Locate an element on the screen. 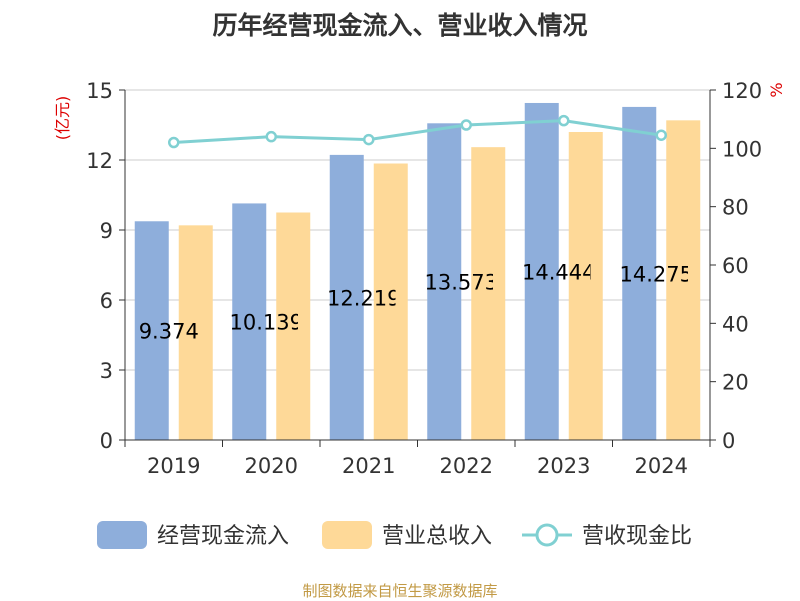  source-note: 制图数据来自恒生聚源数据库 is located at coordinates (400, 591).